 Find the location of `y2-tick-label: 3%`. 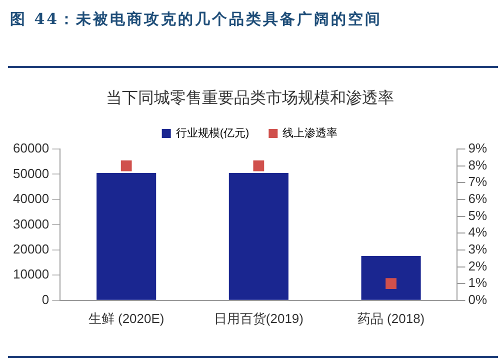

y2-tick-label: 3% is located at coordinates (478, 249).